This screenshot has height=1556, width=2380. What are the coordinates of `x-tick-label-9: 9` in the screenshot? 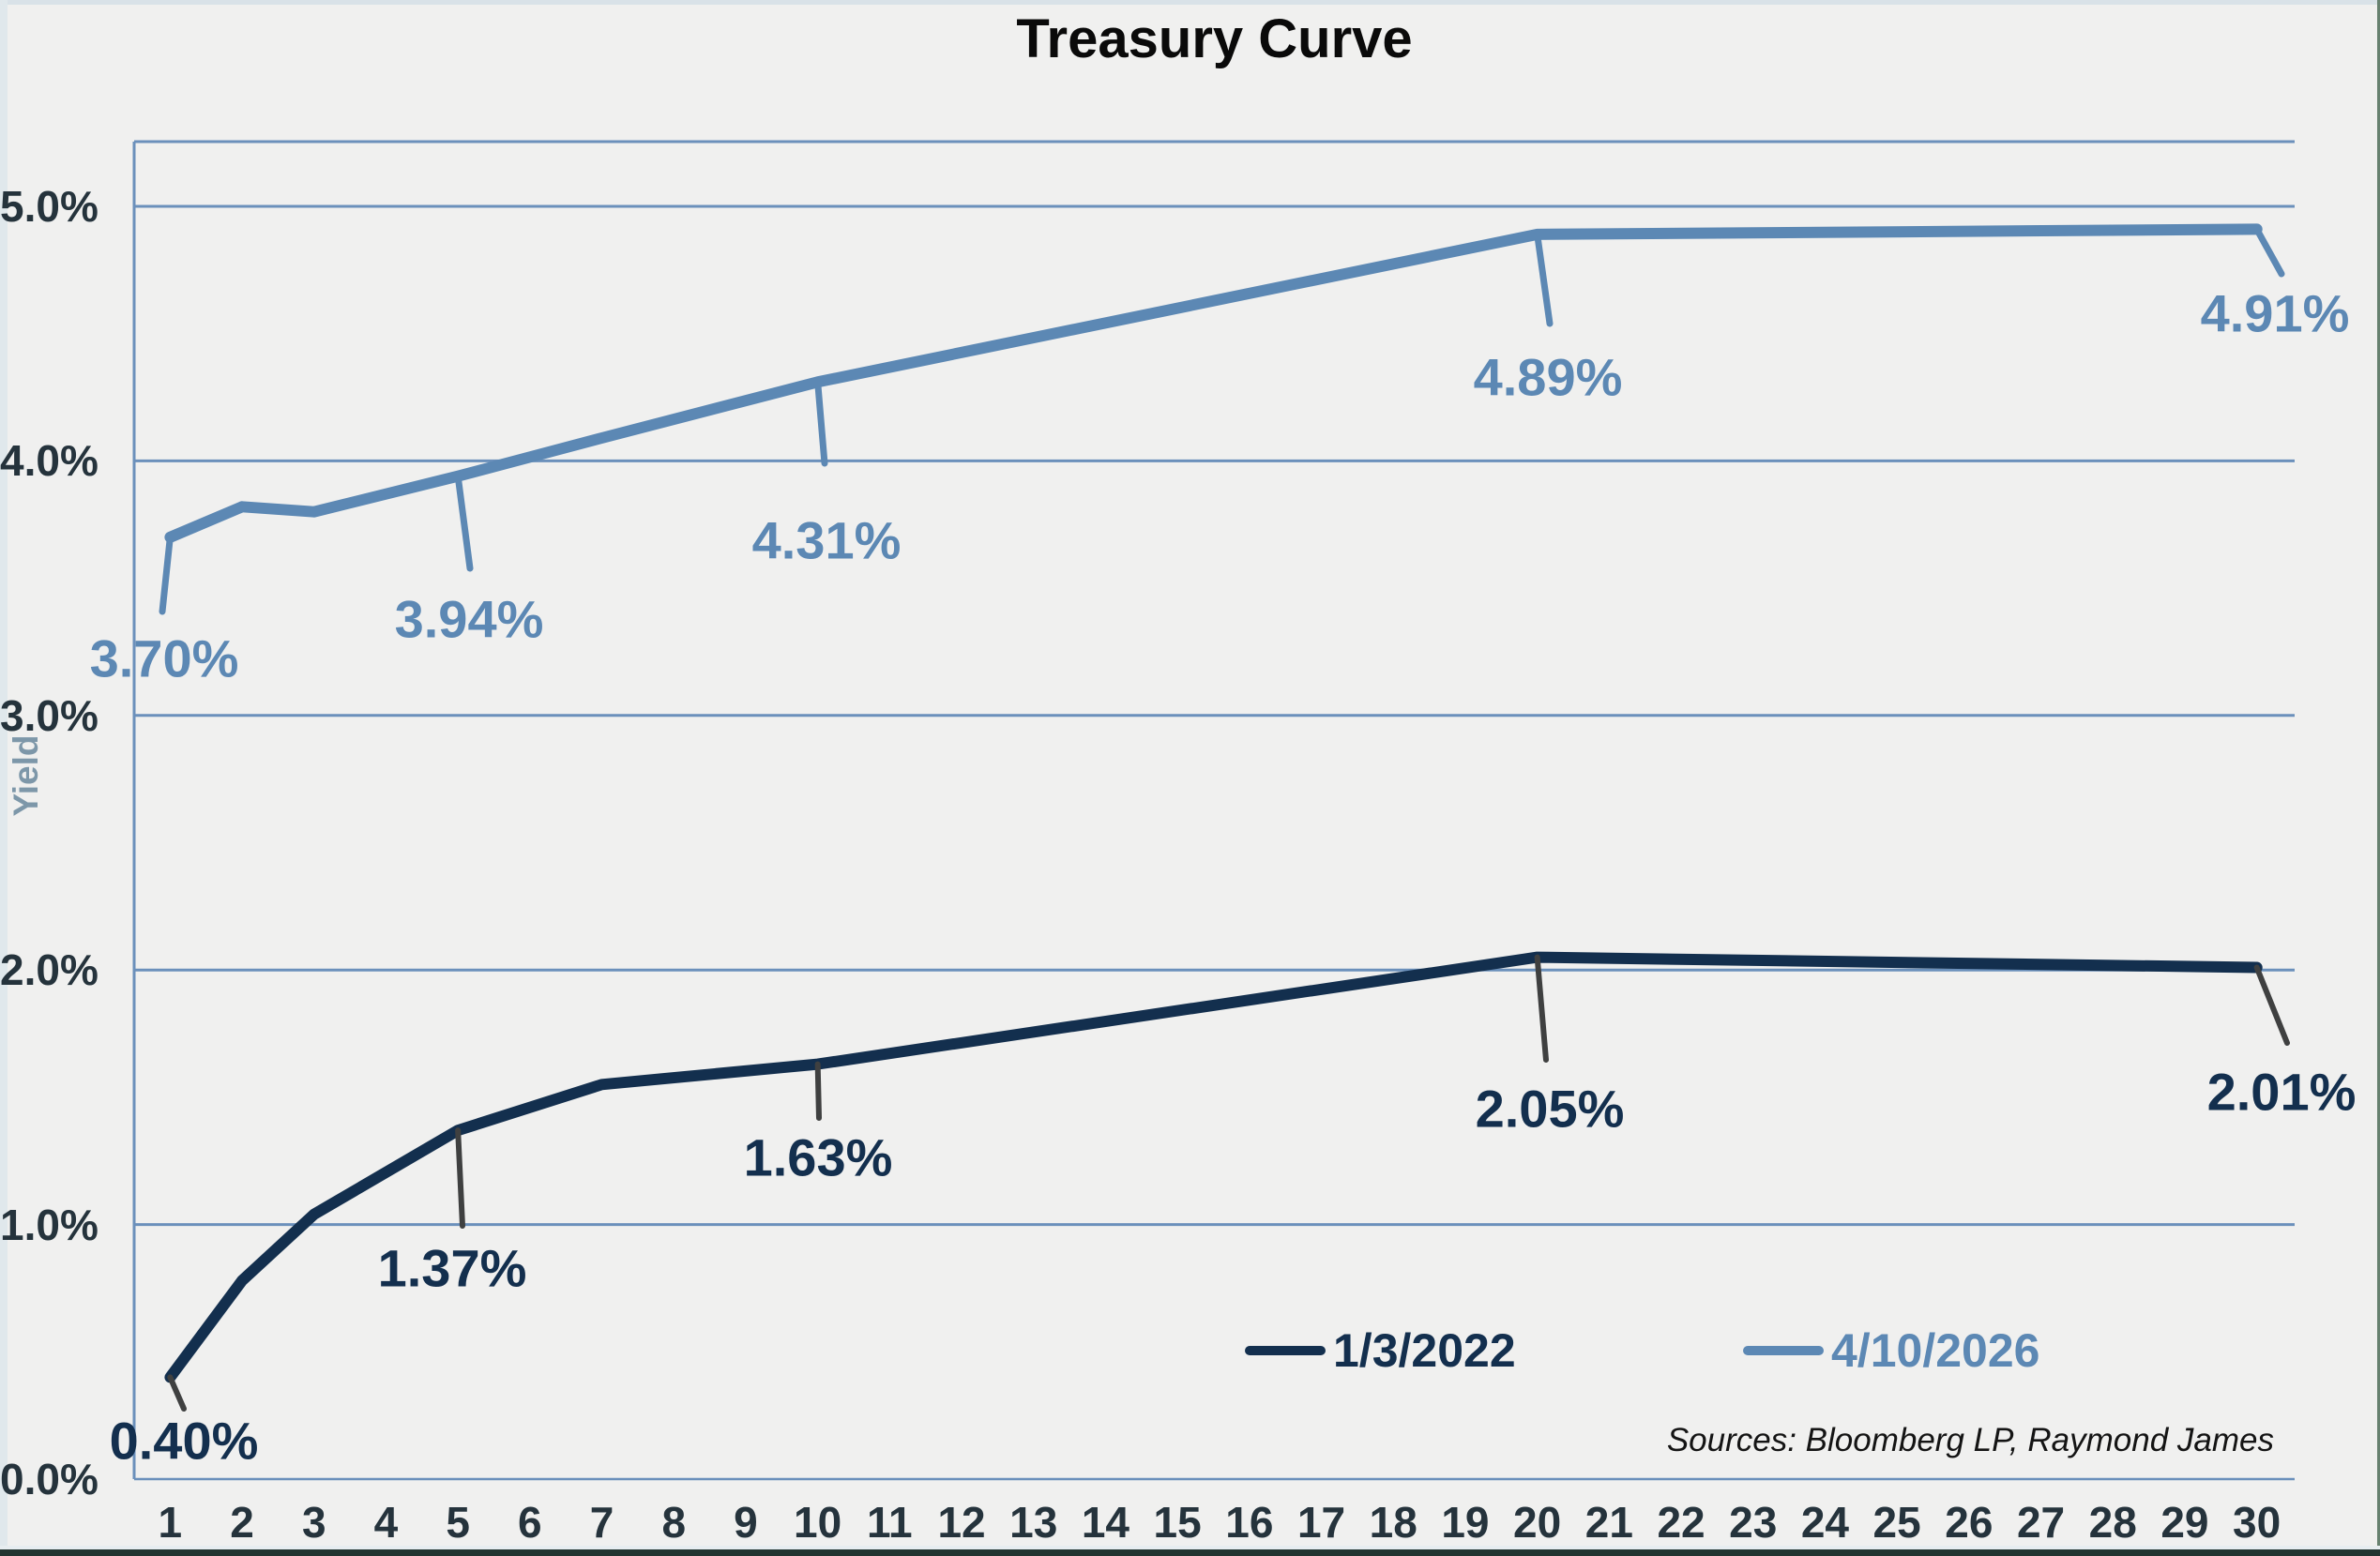 It's located at (746, 1522).